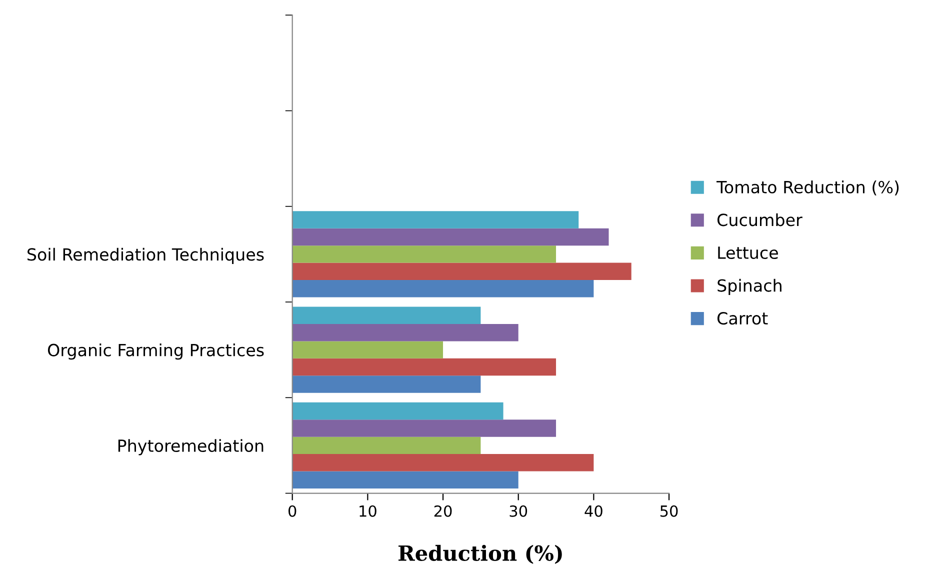 This screenshot has width=937, height=581. I want to click on legend-label: Cucumber, so click(759, 219).